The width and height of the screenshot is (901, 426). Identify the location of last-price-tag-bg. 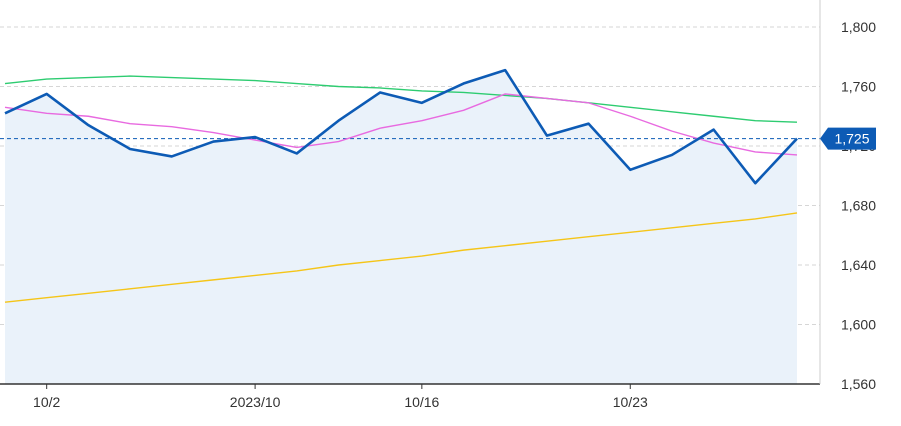
(848, 138).